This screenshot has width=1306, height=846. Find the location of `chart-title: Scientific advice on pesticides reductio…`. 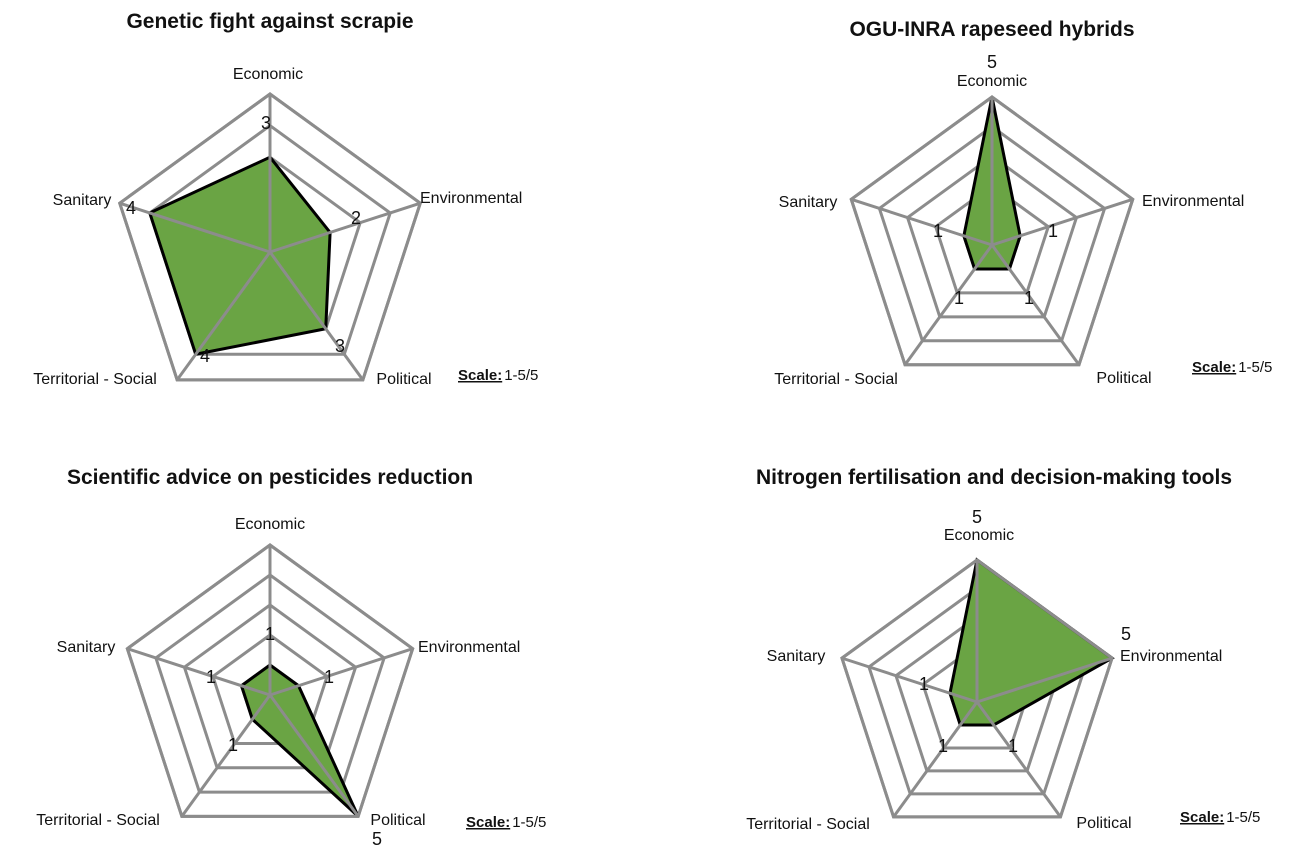

chart-title: Scientific advice on pesticides reductio… is located at coordinates (270, 477).